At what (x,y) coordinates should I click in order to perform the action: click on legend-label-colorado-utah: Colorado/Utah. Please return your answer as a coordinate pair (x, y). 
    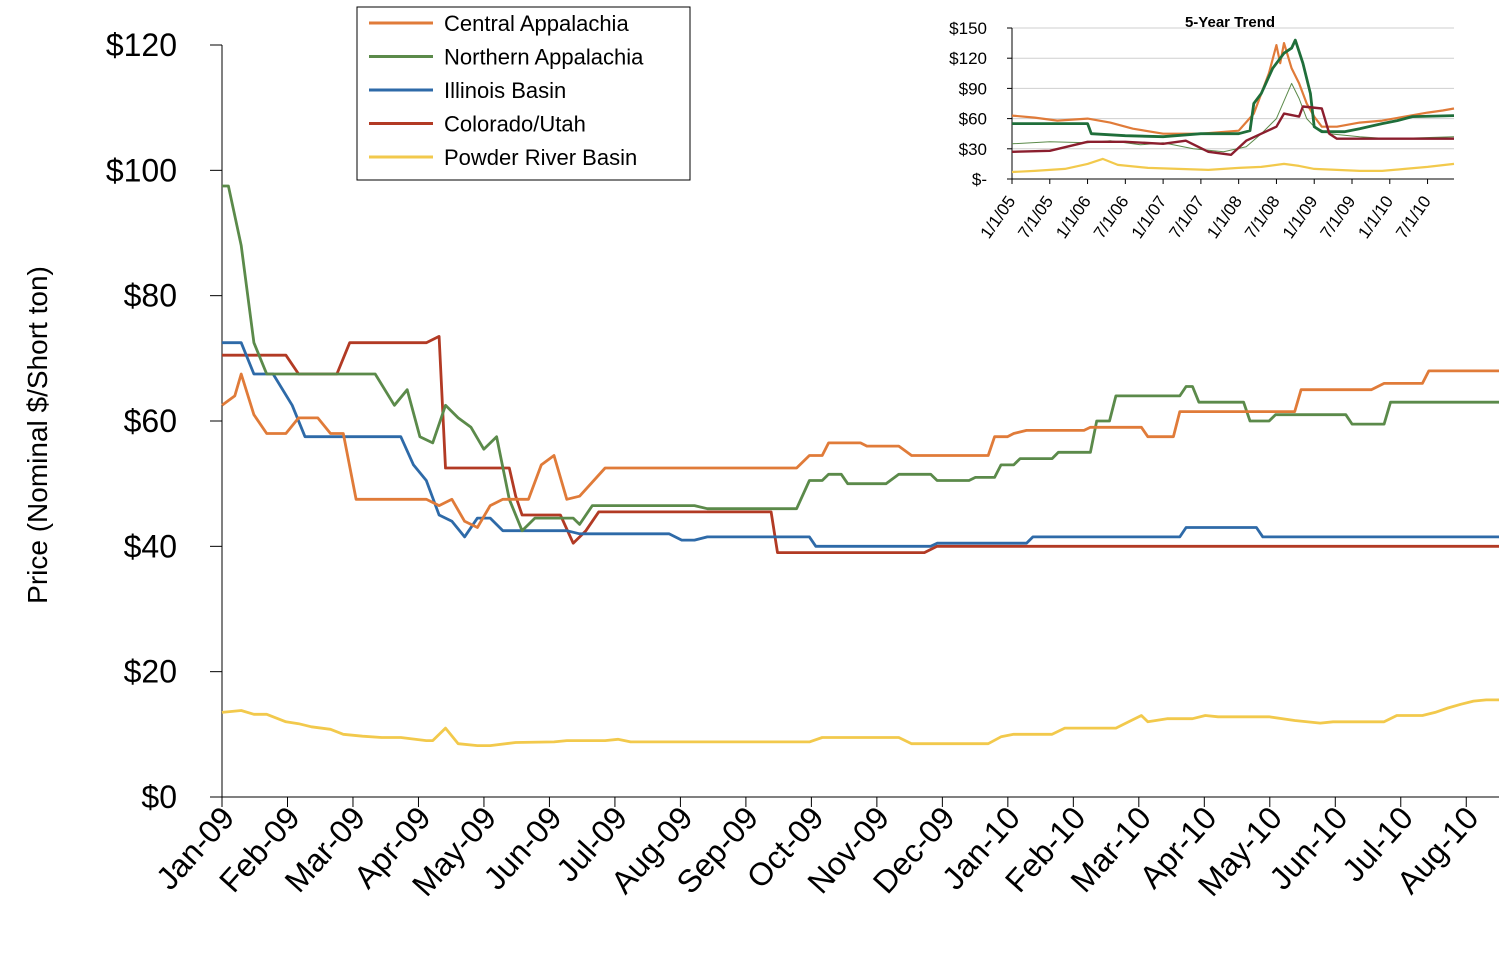
    Looking at the image, I should click on (515, 124).